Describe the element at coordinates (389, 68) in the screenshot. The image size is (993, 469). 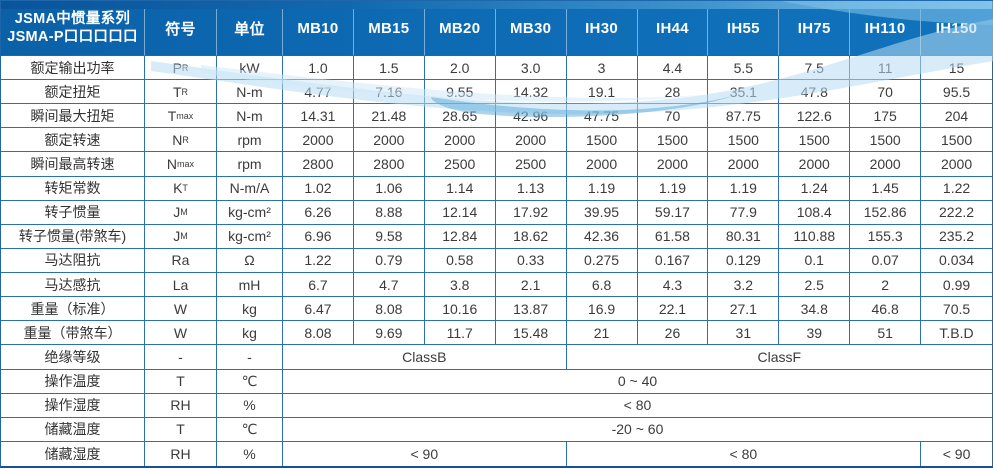
I see `spec-value-cell: 1.5` at that location.